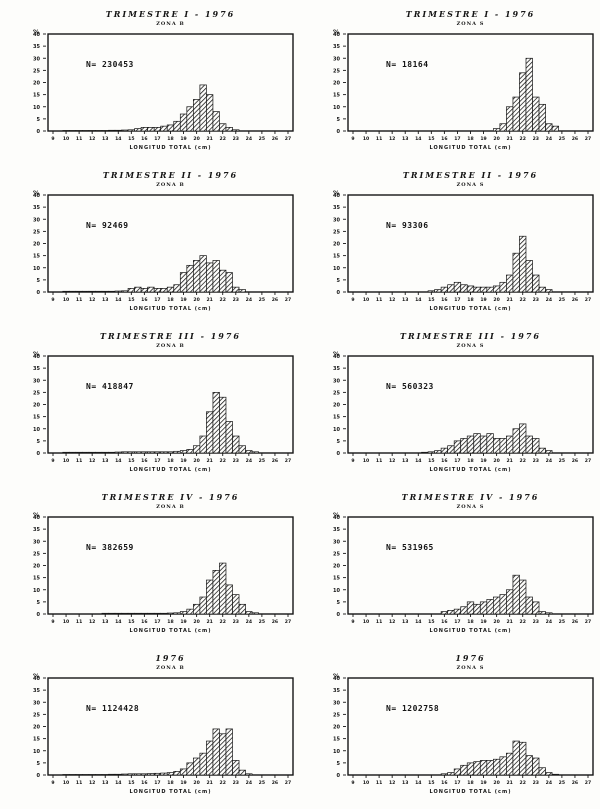 The image size is (600, 809). What do you see at coordinates (366, 139) in the screenshot?
I see `x-tick-label: 10` at bounding box center [366, 139].